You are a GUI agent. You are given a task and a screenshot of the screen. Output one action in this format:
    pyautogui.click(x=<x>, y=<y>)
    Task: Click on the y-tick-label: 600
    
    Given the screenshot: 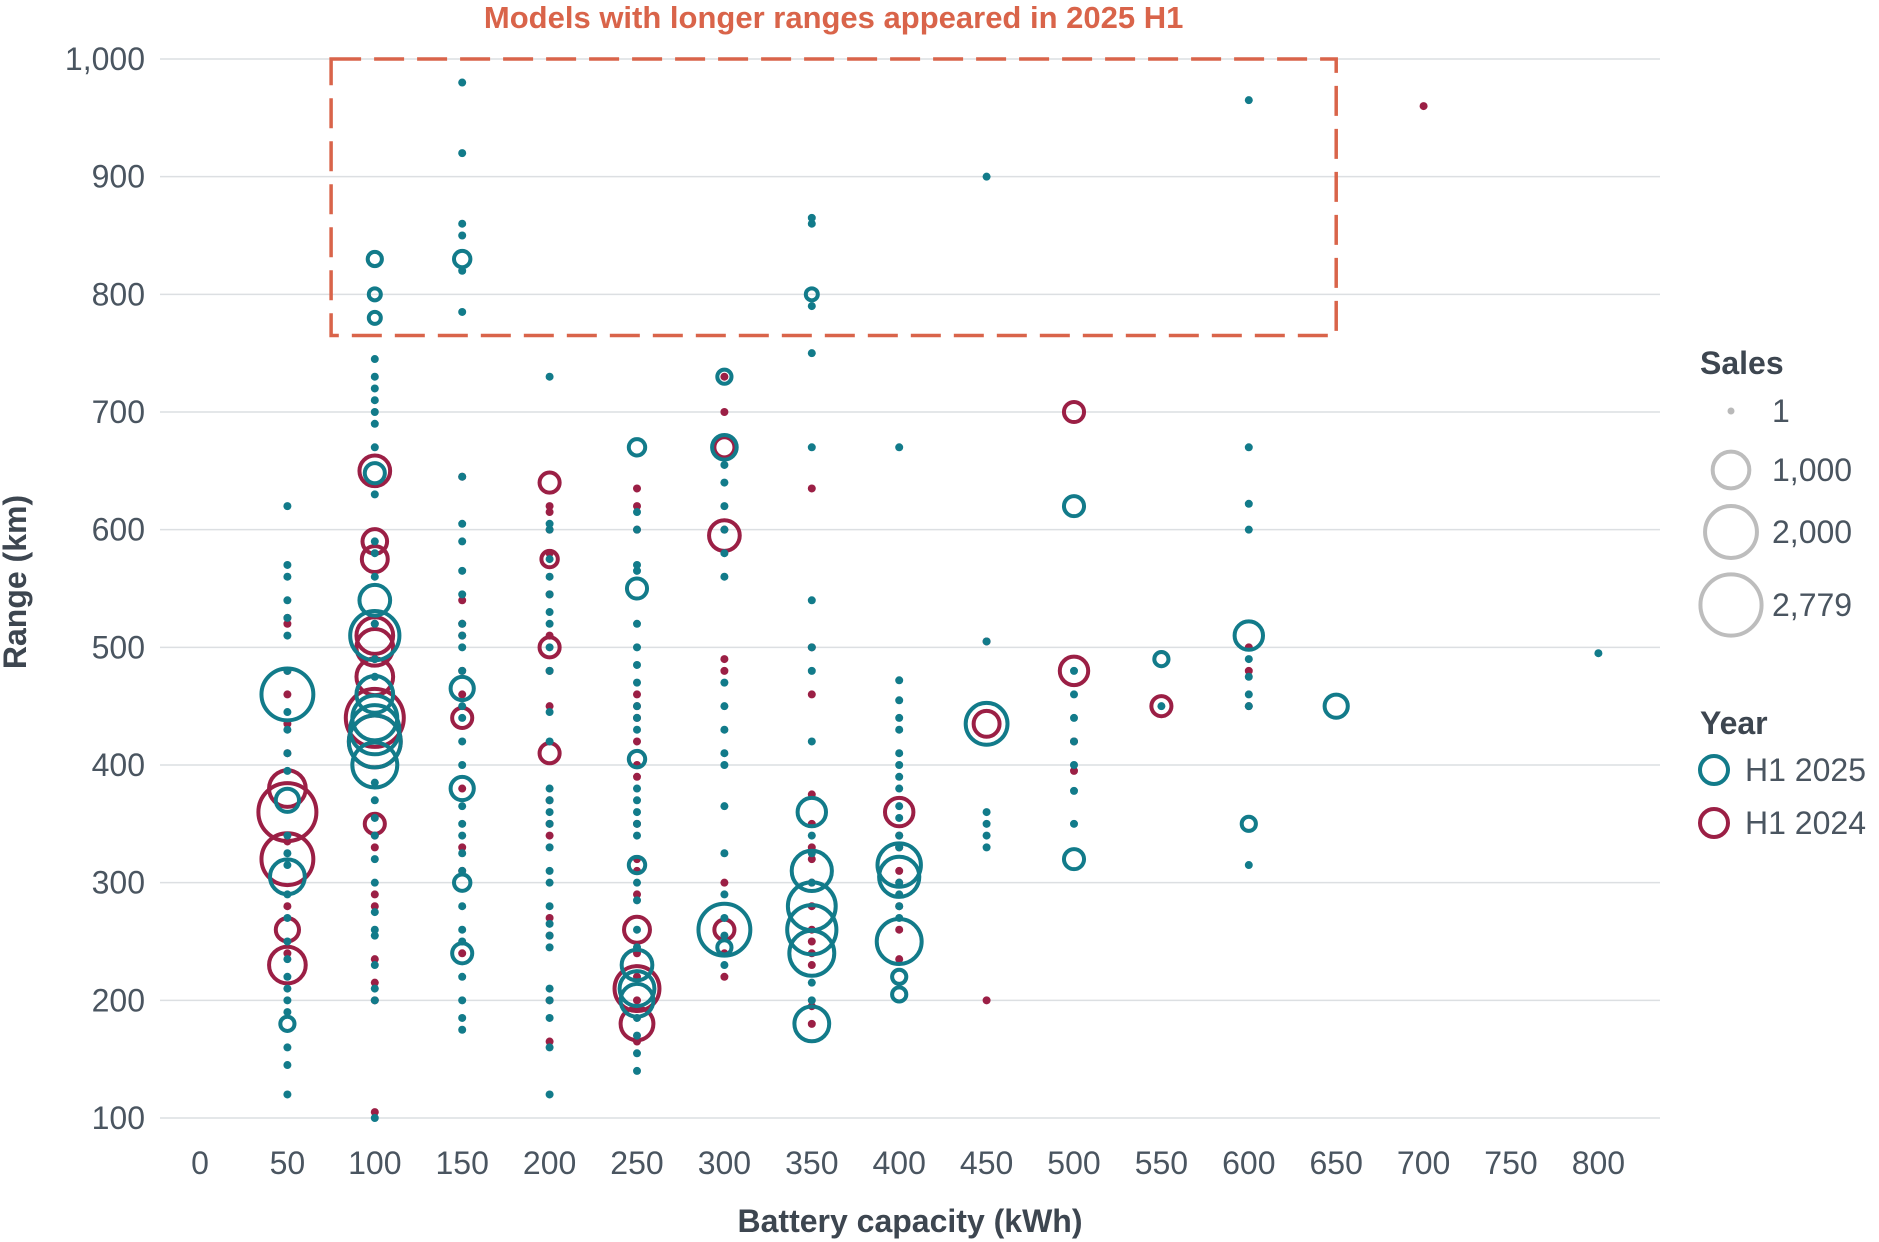 What is the action you would take?
    pyautogui.click(x=118, y=530)
    